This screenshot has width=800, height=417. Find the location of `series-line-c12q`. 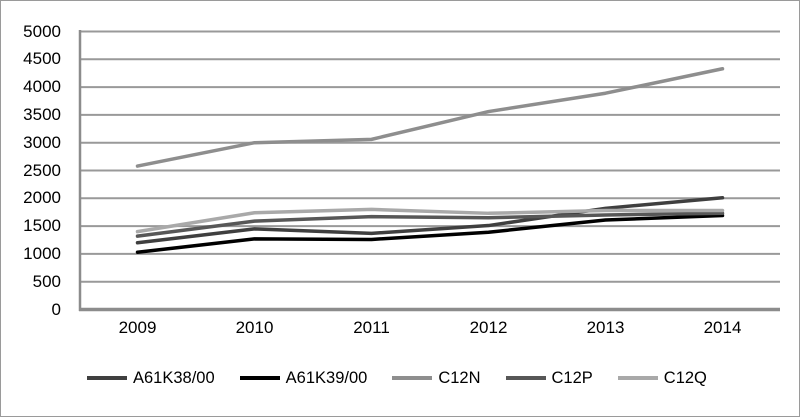

series-line-c12q is located at coordinates (430, 220).